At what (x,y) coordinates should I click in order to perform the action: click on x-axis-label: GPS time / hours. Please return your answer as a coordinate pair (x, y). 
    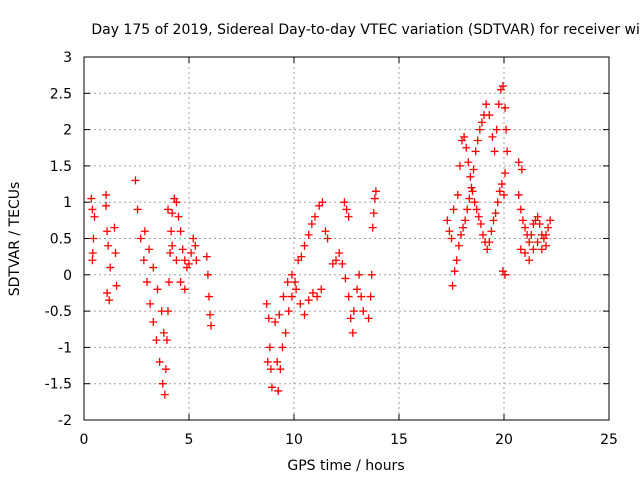
    Looking at the image, I should click on (345, 466).